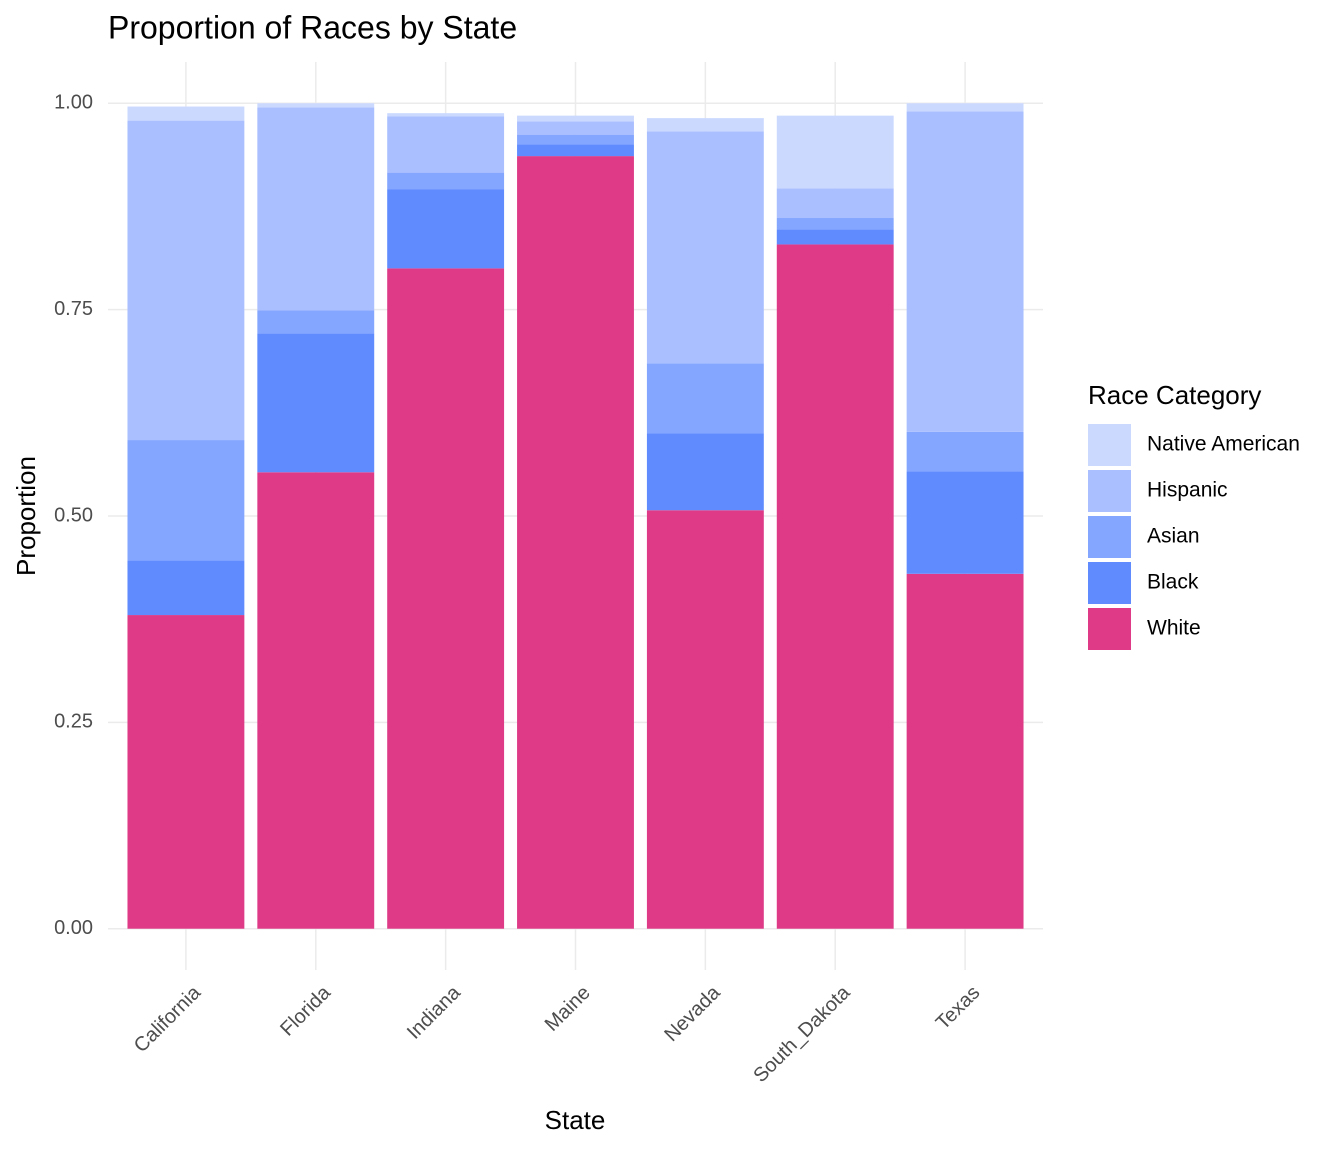 The image size is (1344, 1152). What do you see at coordinates (305, 1010) in the screenshot?
I see `x-tick-label: Florida` at bounding box center [305, 1010].